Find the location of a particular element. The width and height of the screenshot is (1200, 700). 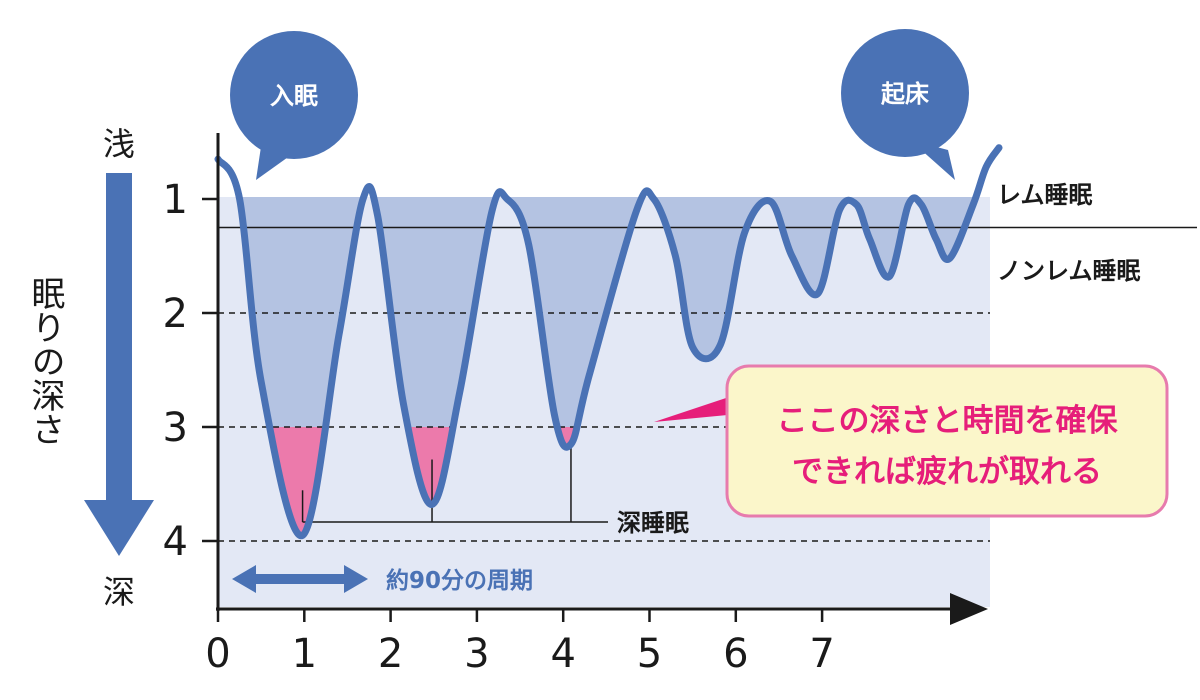

x-tick-label-7: 7 is located at coordinates (821, 654).